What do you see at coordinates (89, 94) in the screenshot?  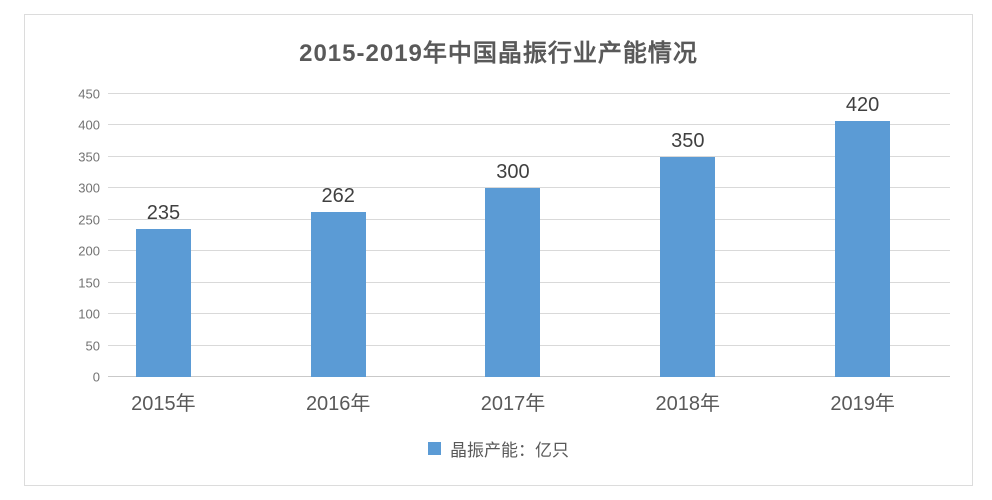 I see `y-axis-tick-label: 450` at bounding box center [89, 94].